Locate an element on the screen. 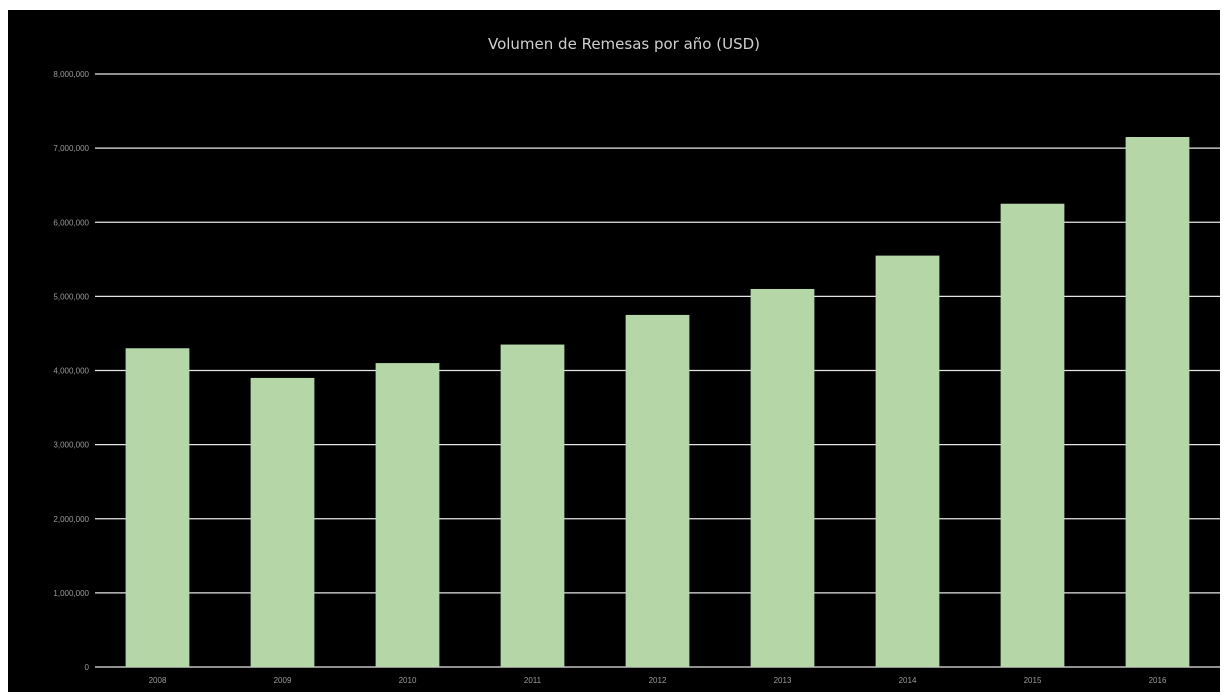 This screenshot has width=1229, height=698. y-tick-label: 5,000,000 is located at coordinates (71, 296).